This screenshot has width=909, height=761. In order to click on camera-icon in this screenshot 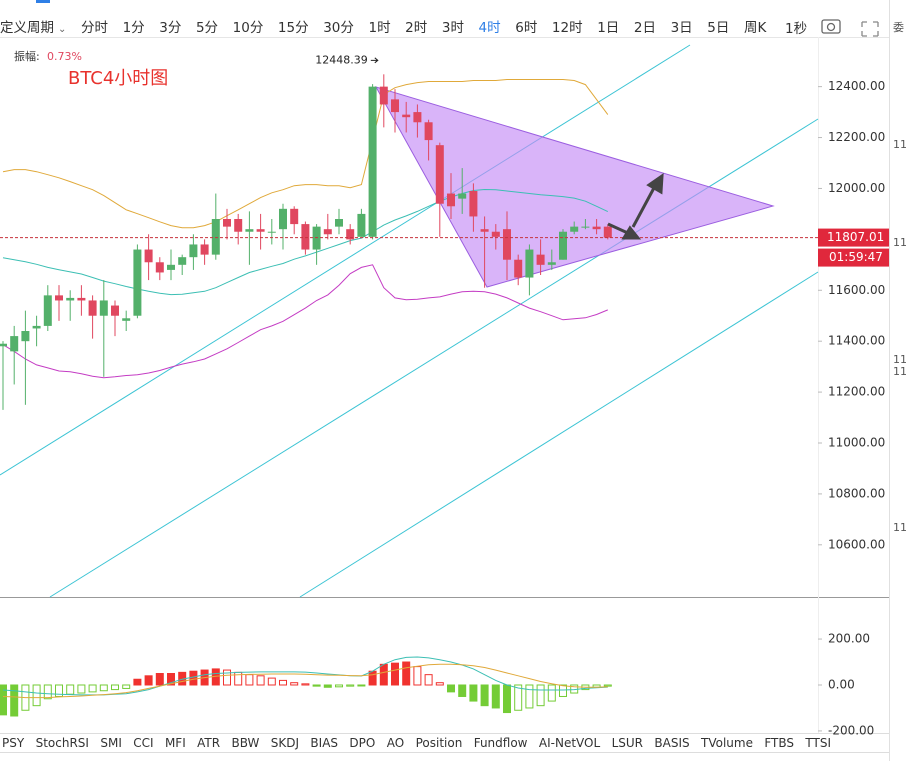, I will do `click(831, 26)`.